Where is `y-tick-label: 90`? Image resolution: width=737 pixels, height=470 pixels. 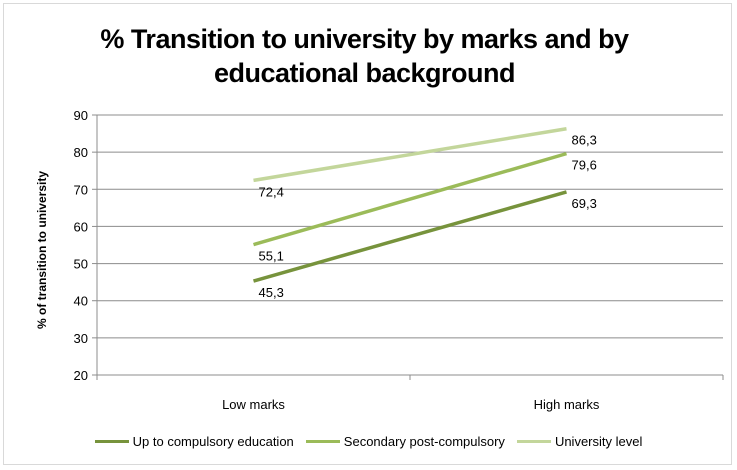
y-tick-label: 90 is located at coordinates (81, 115).